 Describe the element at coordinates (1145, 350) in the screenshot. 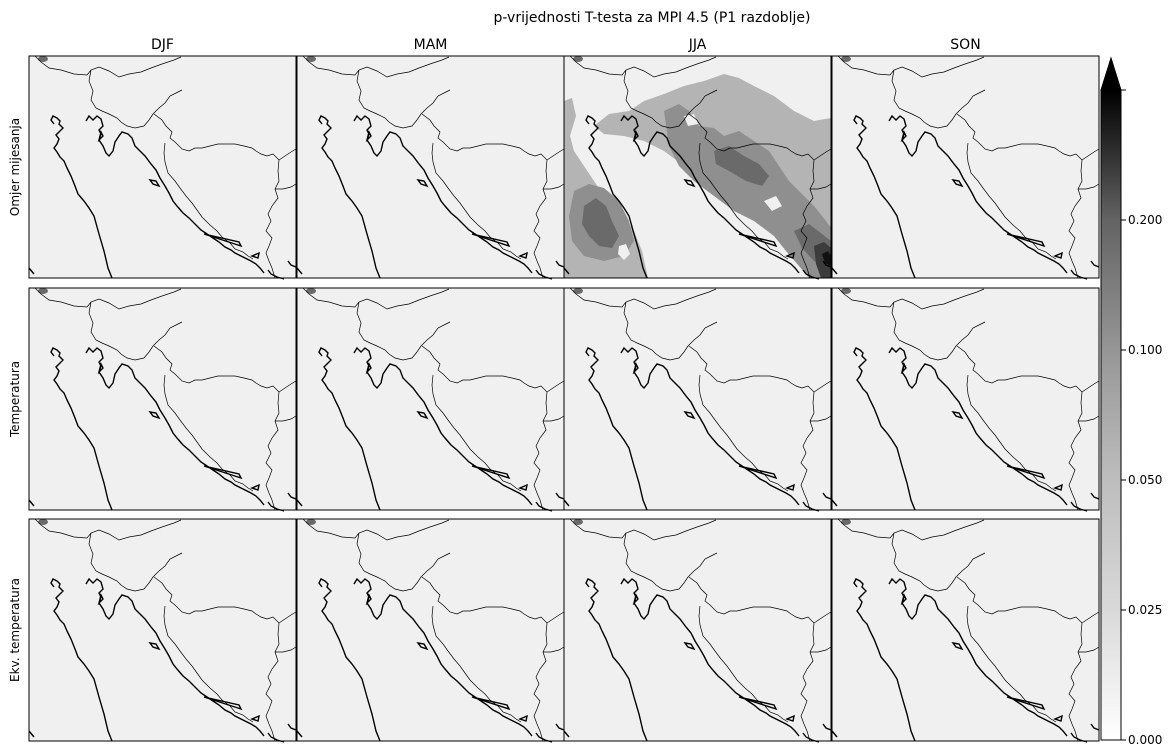

I see `colorbar-tick-label: 0.100` at that location.